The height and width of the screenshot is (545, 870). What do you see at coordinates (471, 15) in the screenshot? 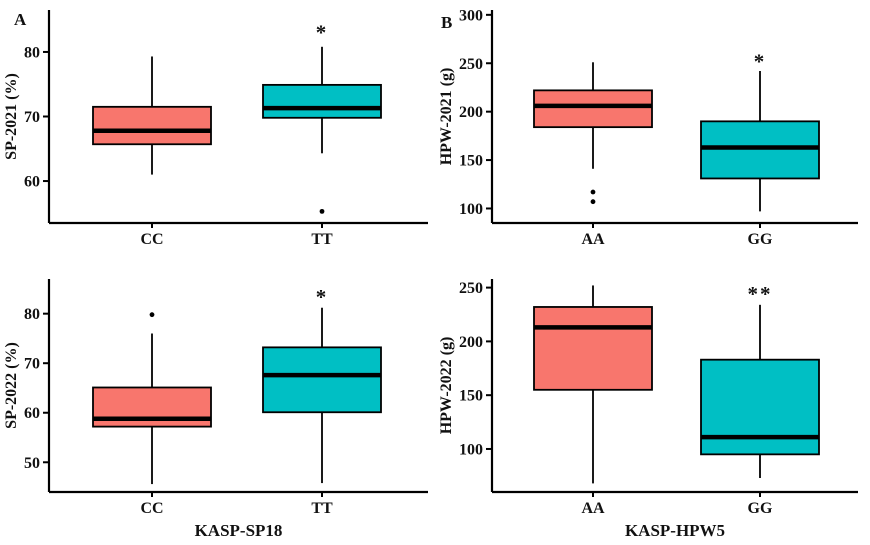
I see `y-tick-label: 300` at bounding box center [471, 15].